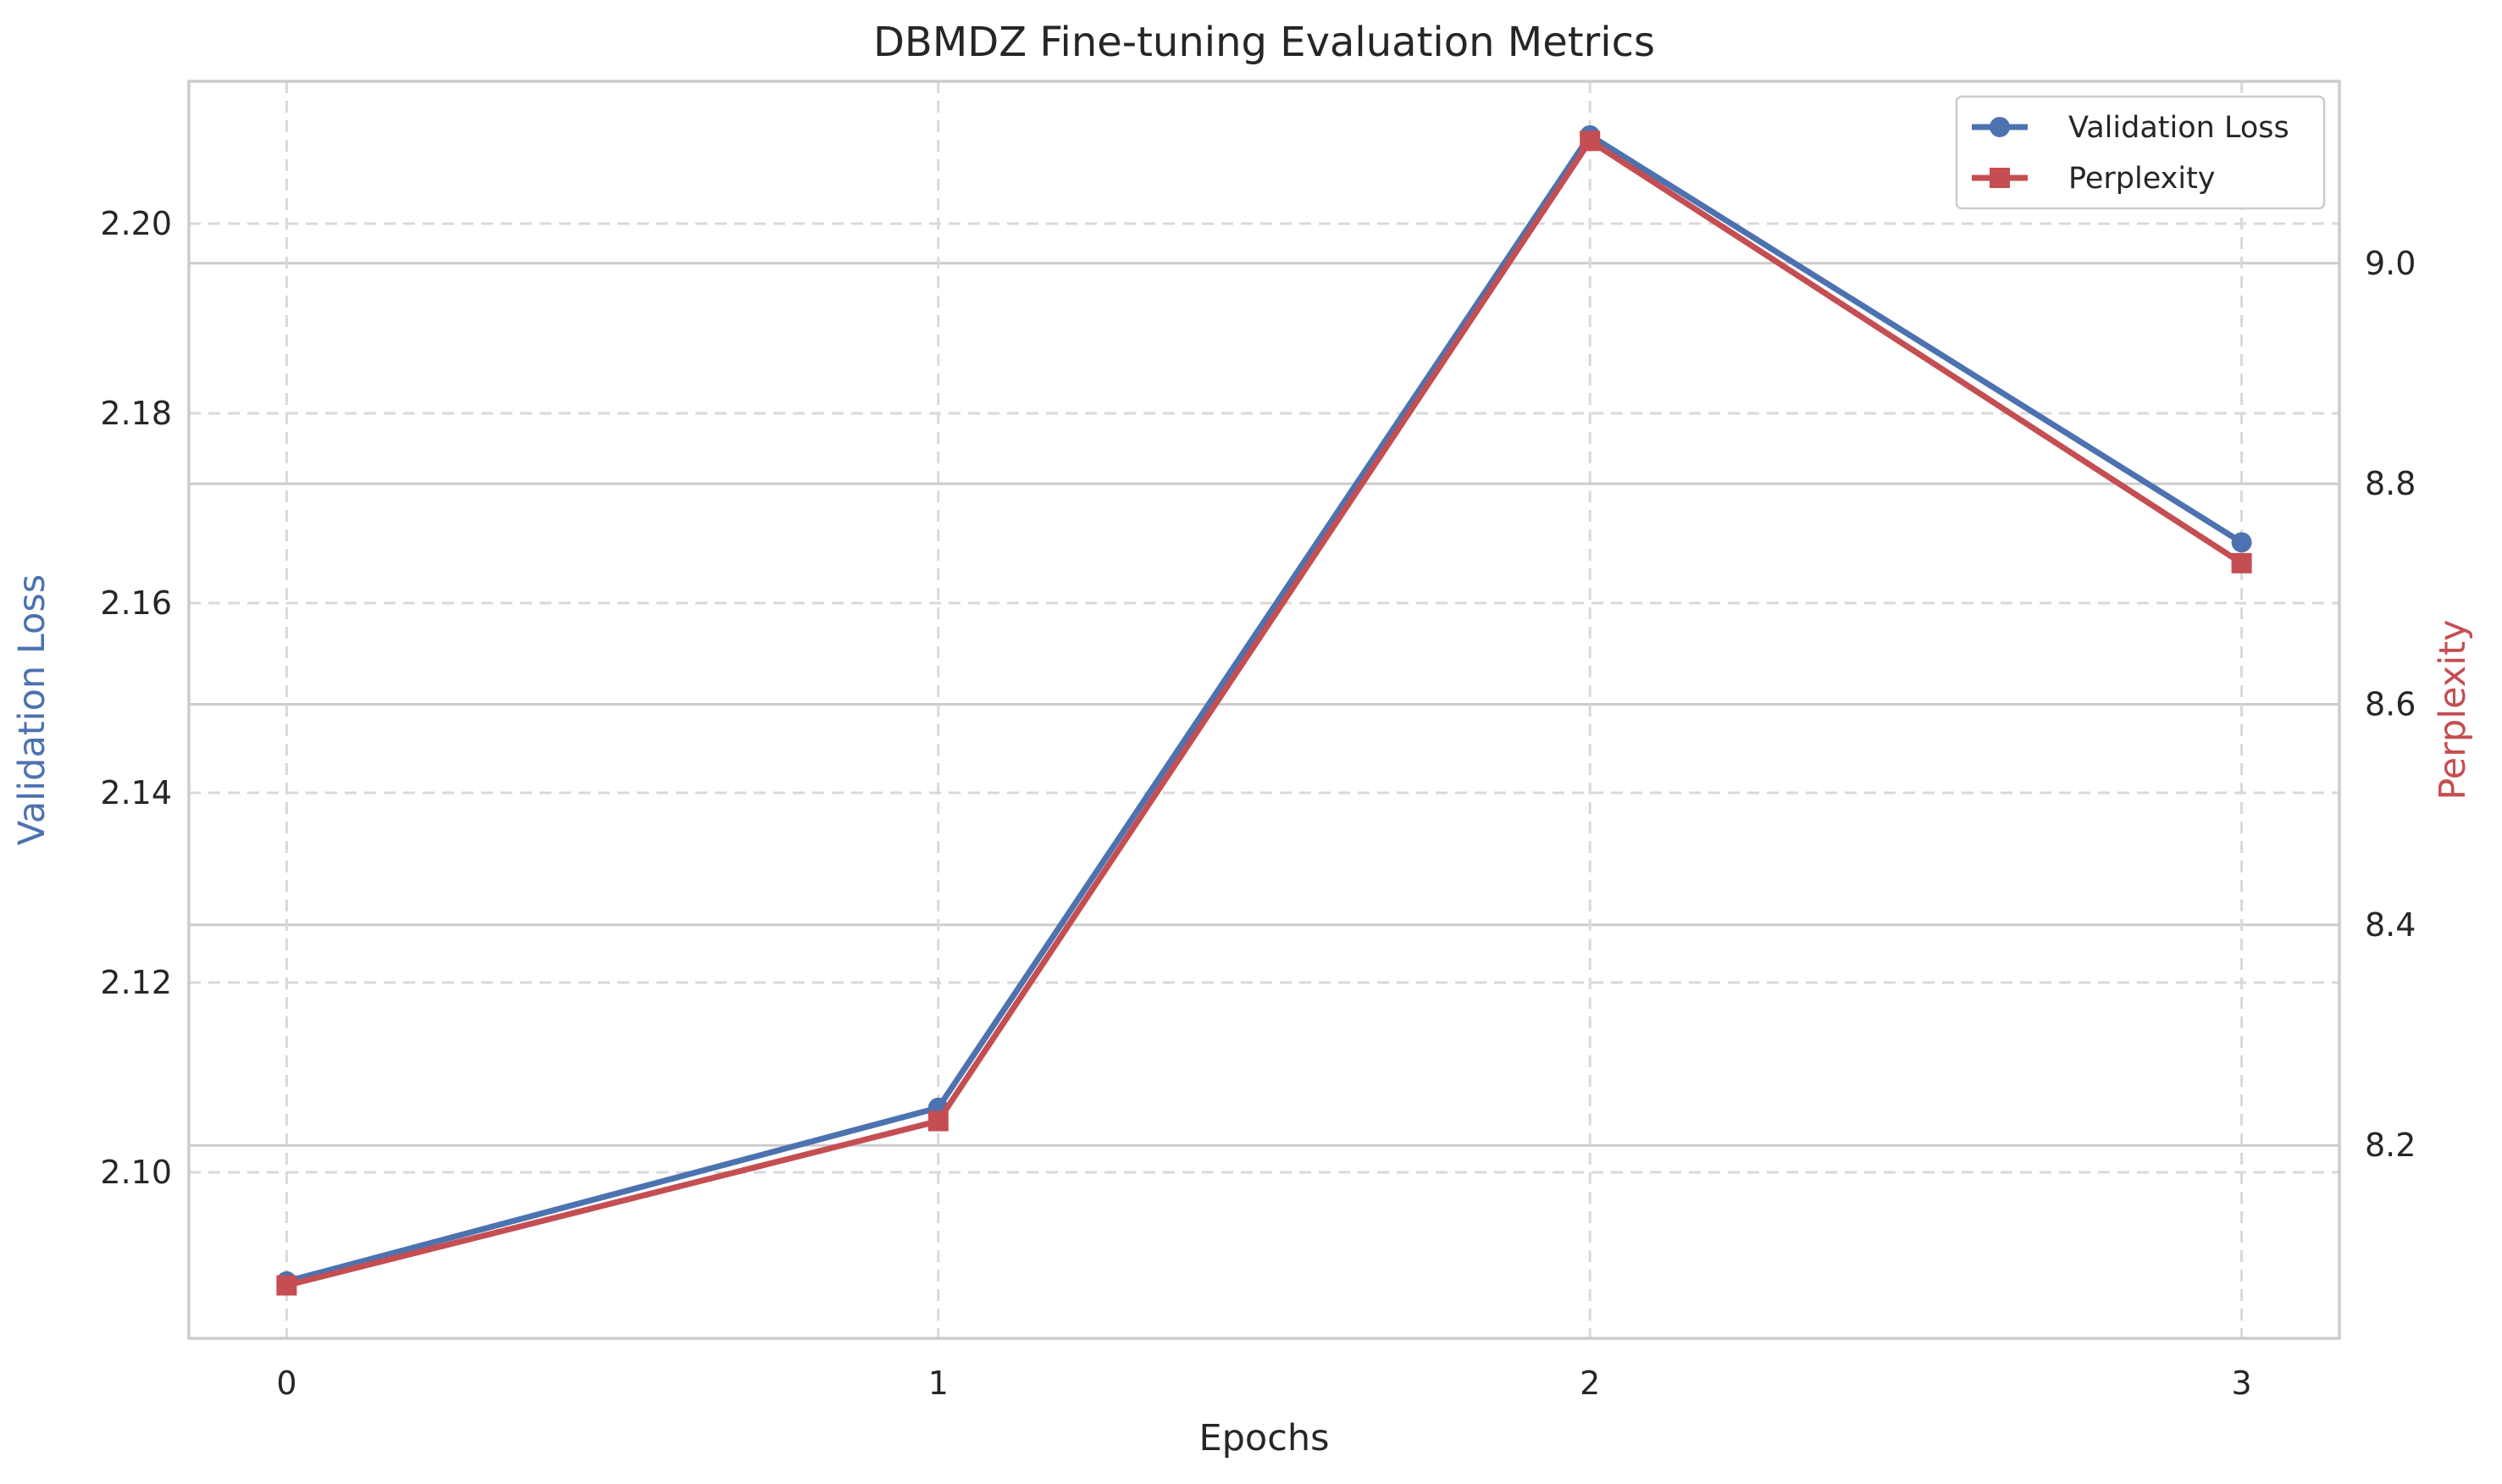 The width and height of the screenshot is (2502, 1484). What do you see at coordinates (136, 792) in the screenshot?
I see `y-left-tick-label: 2.14` at bounding box center [136, 792].